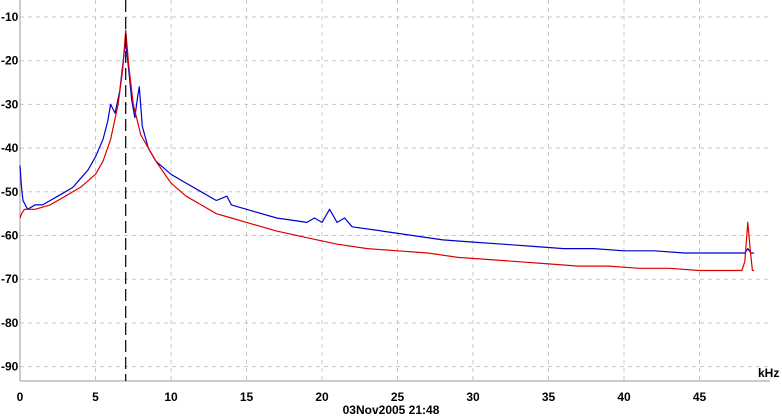  What do you see at coordinates (10, 367) in the screenshot?
I see `y-tick-label: -90` at bounding box center [10, 367].